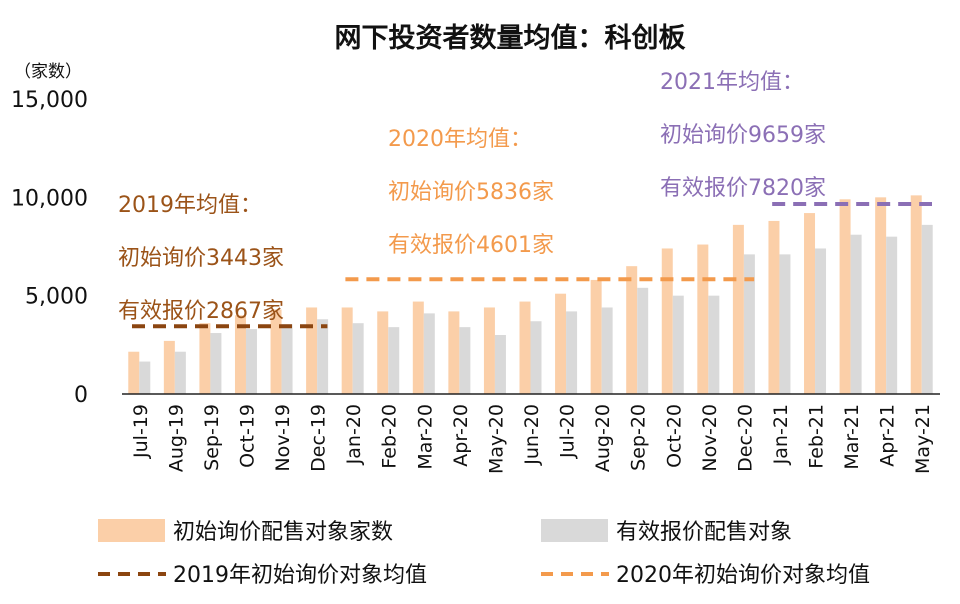 The image size is (960, 604). I want to click on y-tick-label: 10,000, so click(49, 198).